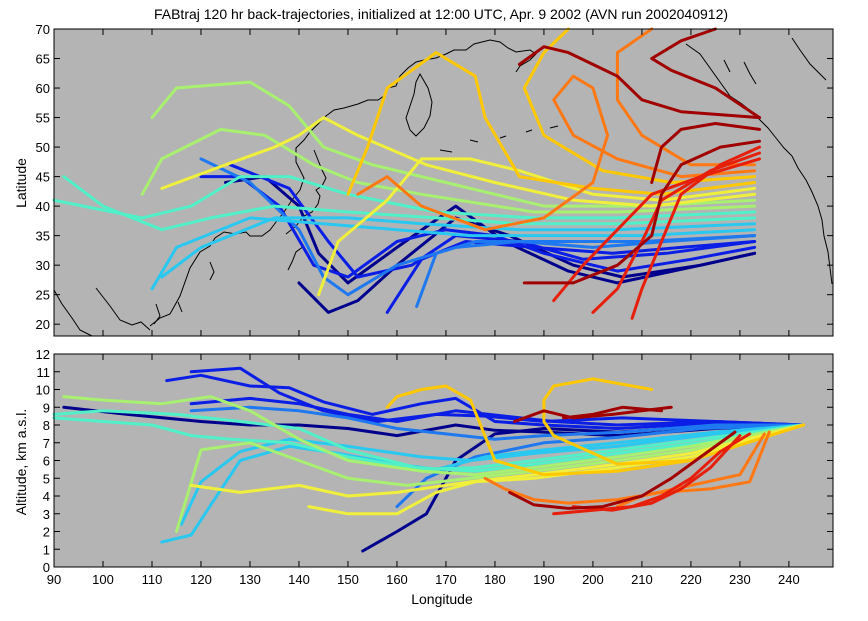 The height and width of the screenshot is (621, 868). What do you see at coordinates (46, 443) in the screenshot?
I see `altitude-ytick-label: 7` at bounding box center [46, 443].